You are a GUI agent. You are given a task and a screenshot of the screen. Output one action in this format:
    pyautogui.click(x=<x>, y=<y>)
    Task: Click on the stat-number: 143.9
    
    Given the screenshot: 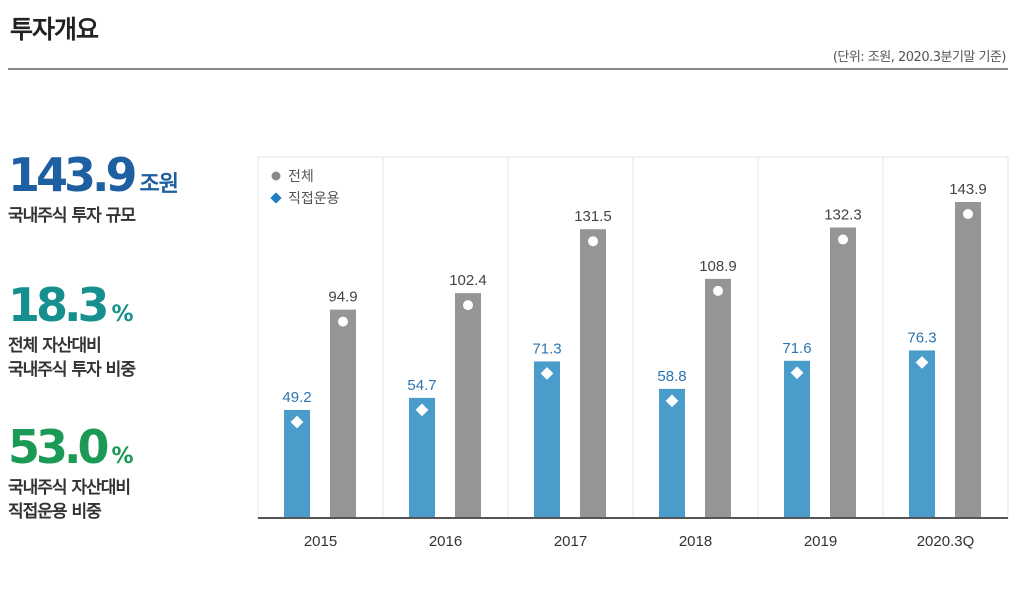 What is the action you would take?
    pyautogui.click(x=73, y=175)
    